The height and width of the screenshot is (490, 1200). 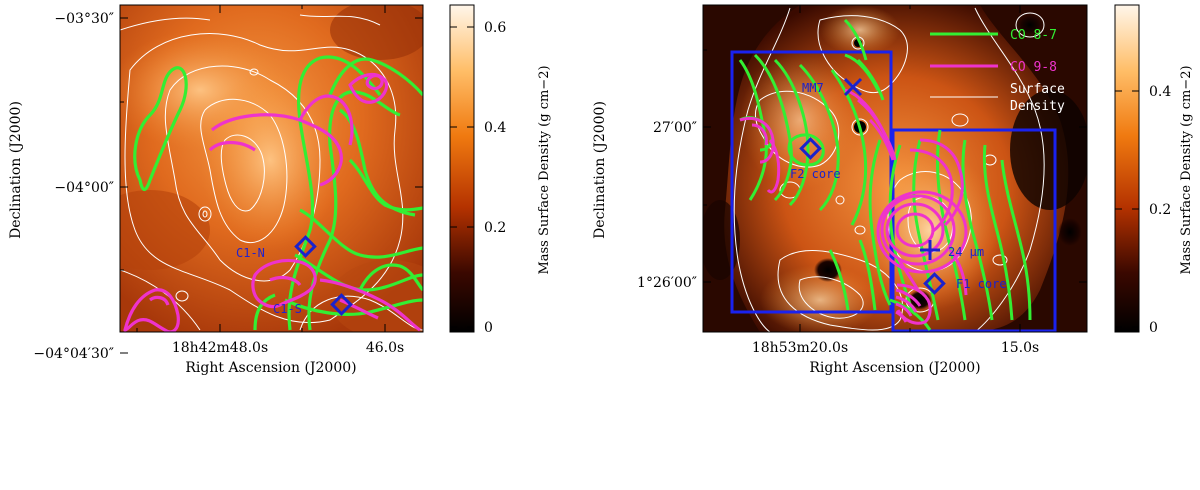 What do you see at coordinates (495, 28) in the screenshot?
I see `left-cbar-tick-3: 0.6` at bounding box center [495, 28].